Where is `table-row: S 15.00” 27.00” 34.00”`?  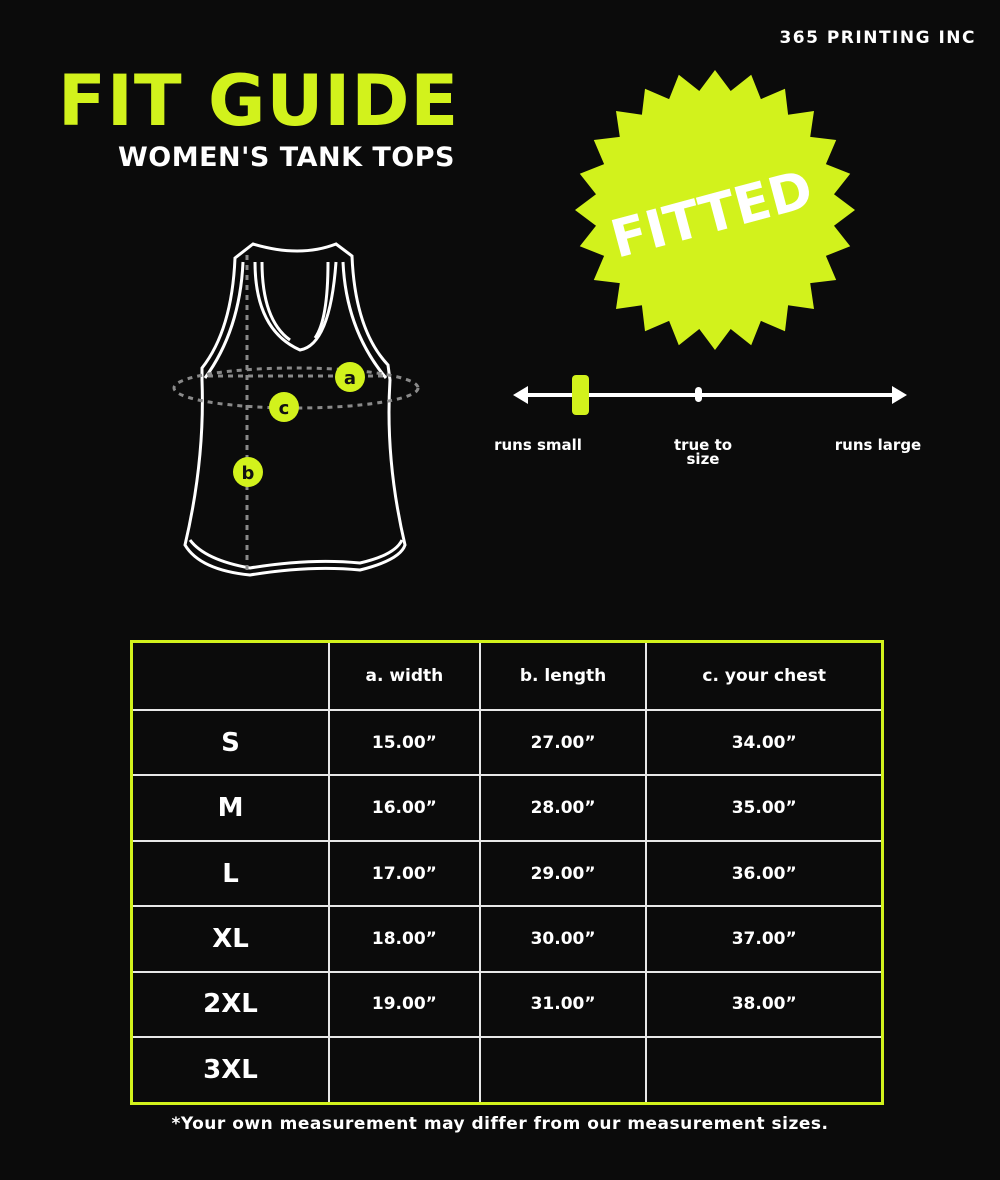 table-row: S 15.00” 27.00” 34.00” is located at coordinates (507, 742).